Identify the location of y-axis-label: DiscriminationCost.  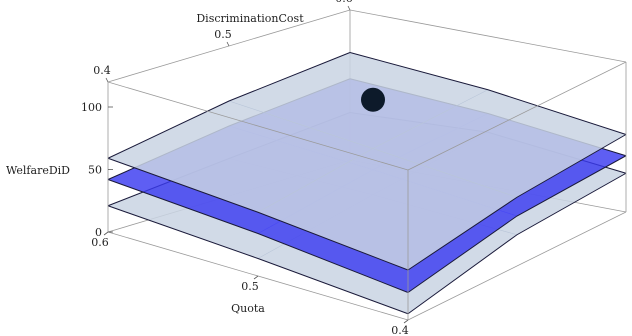
(250, 18).